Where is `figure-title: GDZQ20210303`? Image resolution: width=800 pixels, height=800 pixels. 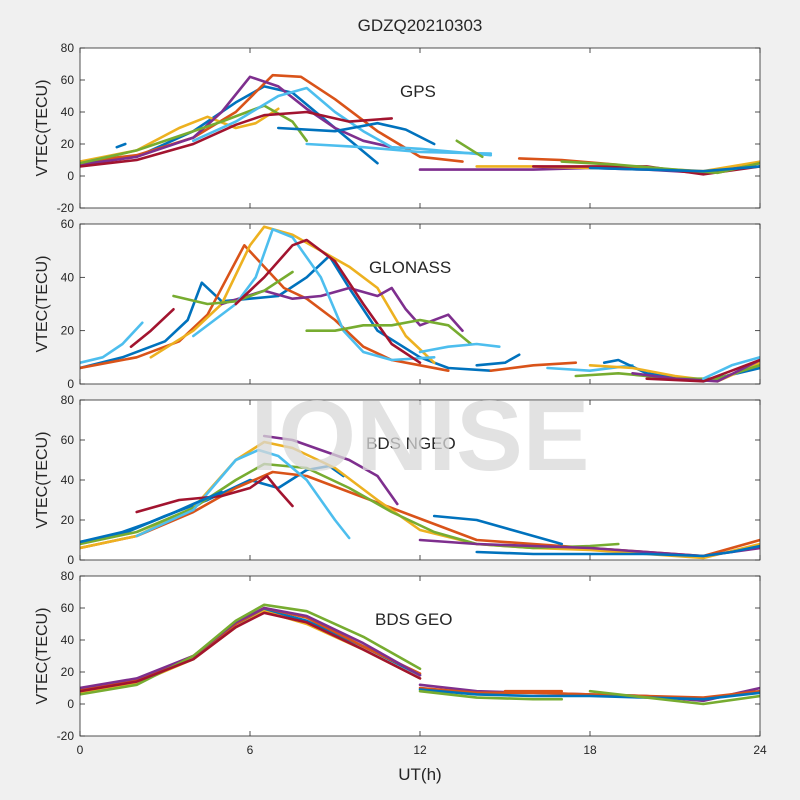
figure-title: GDZQ20210303 is located at coordinates (420, 25).